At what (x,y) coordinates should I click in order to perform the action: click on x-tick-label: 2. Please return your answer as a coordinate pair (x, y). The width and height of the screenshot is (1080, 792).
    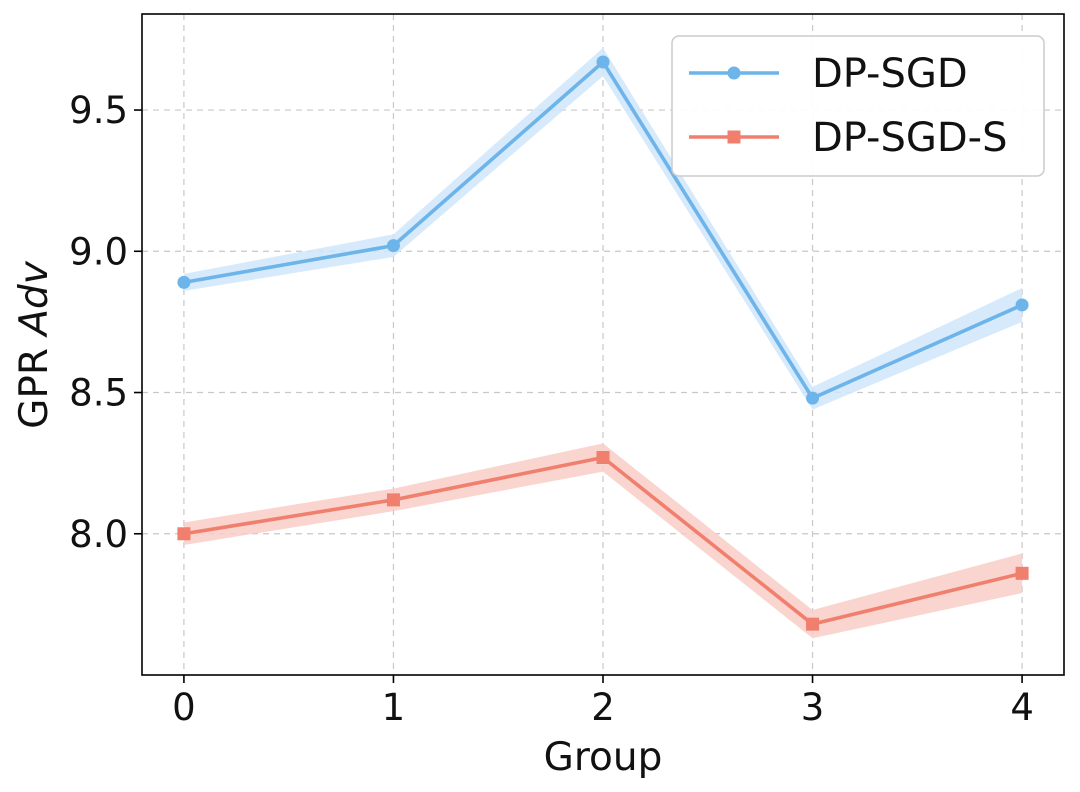
    Looking at the image, I should click on (603, 707).